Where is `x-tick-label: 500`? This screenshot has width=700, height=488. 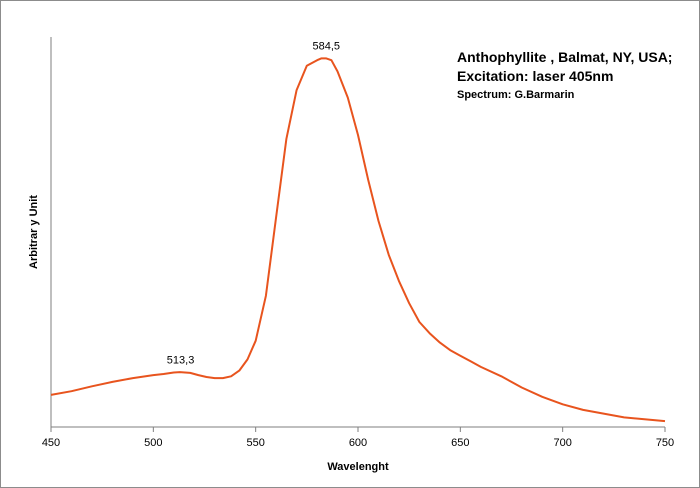
x-tick-label: 500 is located at coordinates (153, 443).